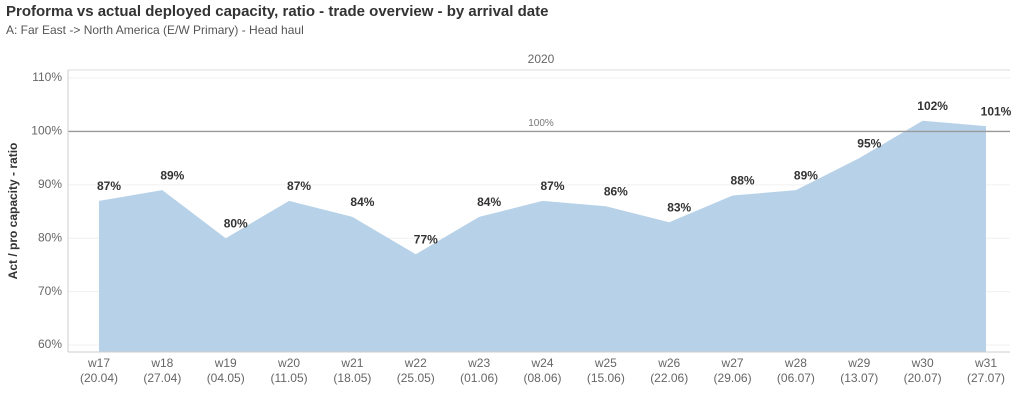  Describe the element at coordinates (605, 370) in the screenshot. I see `x-tick-label: w25 (15.06)` at that location.